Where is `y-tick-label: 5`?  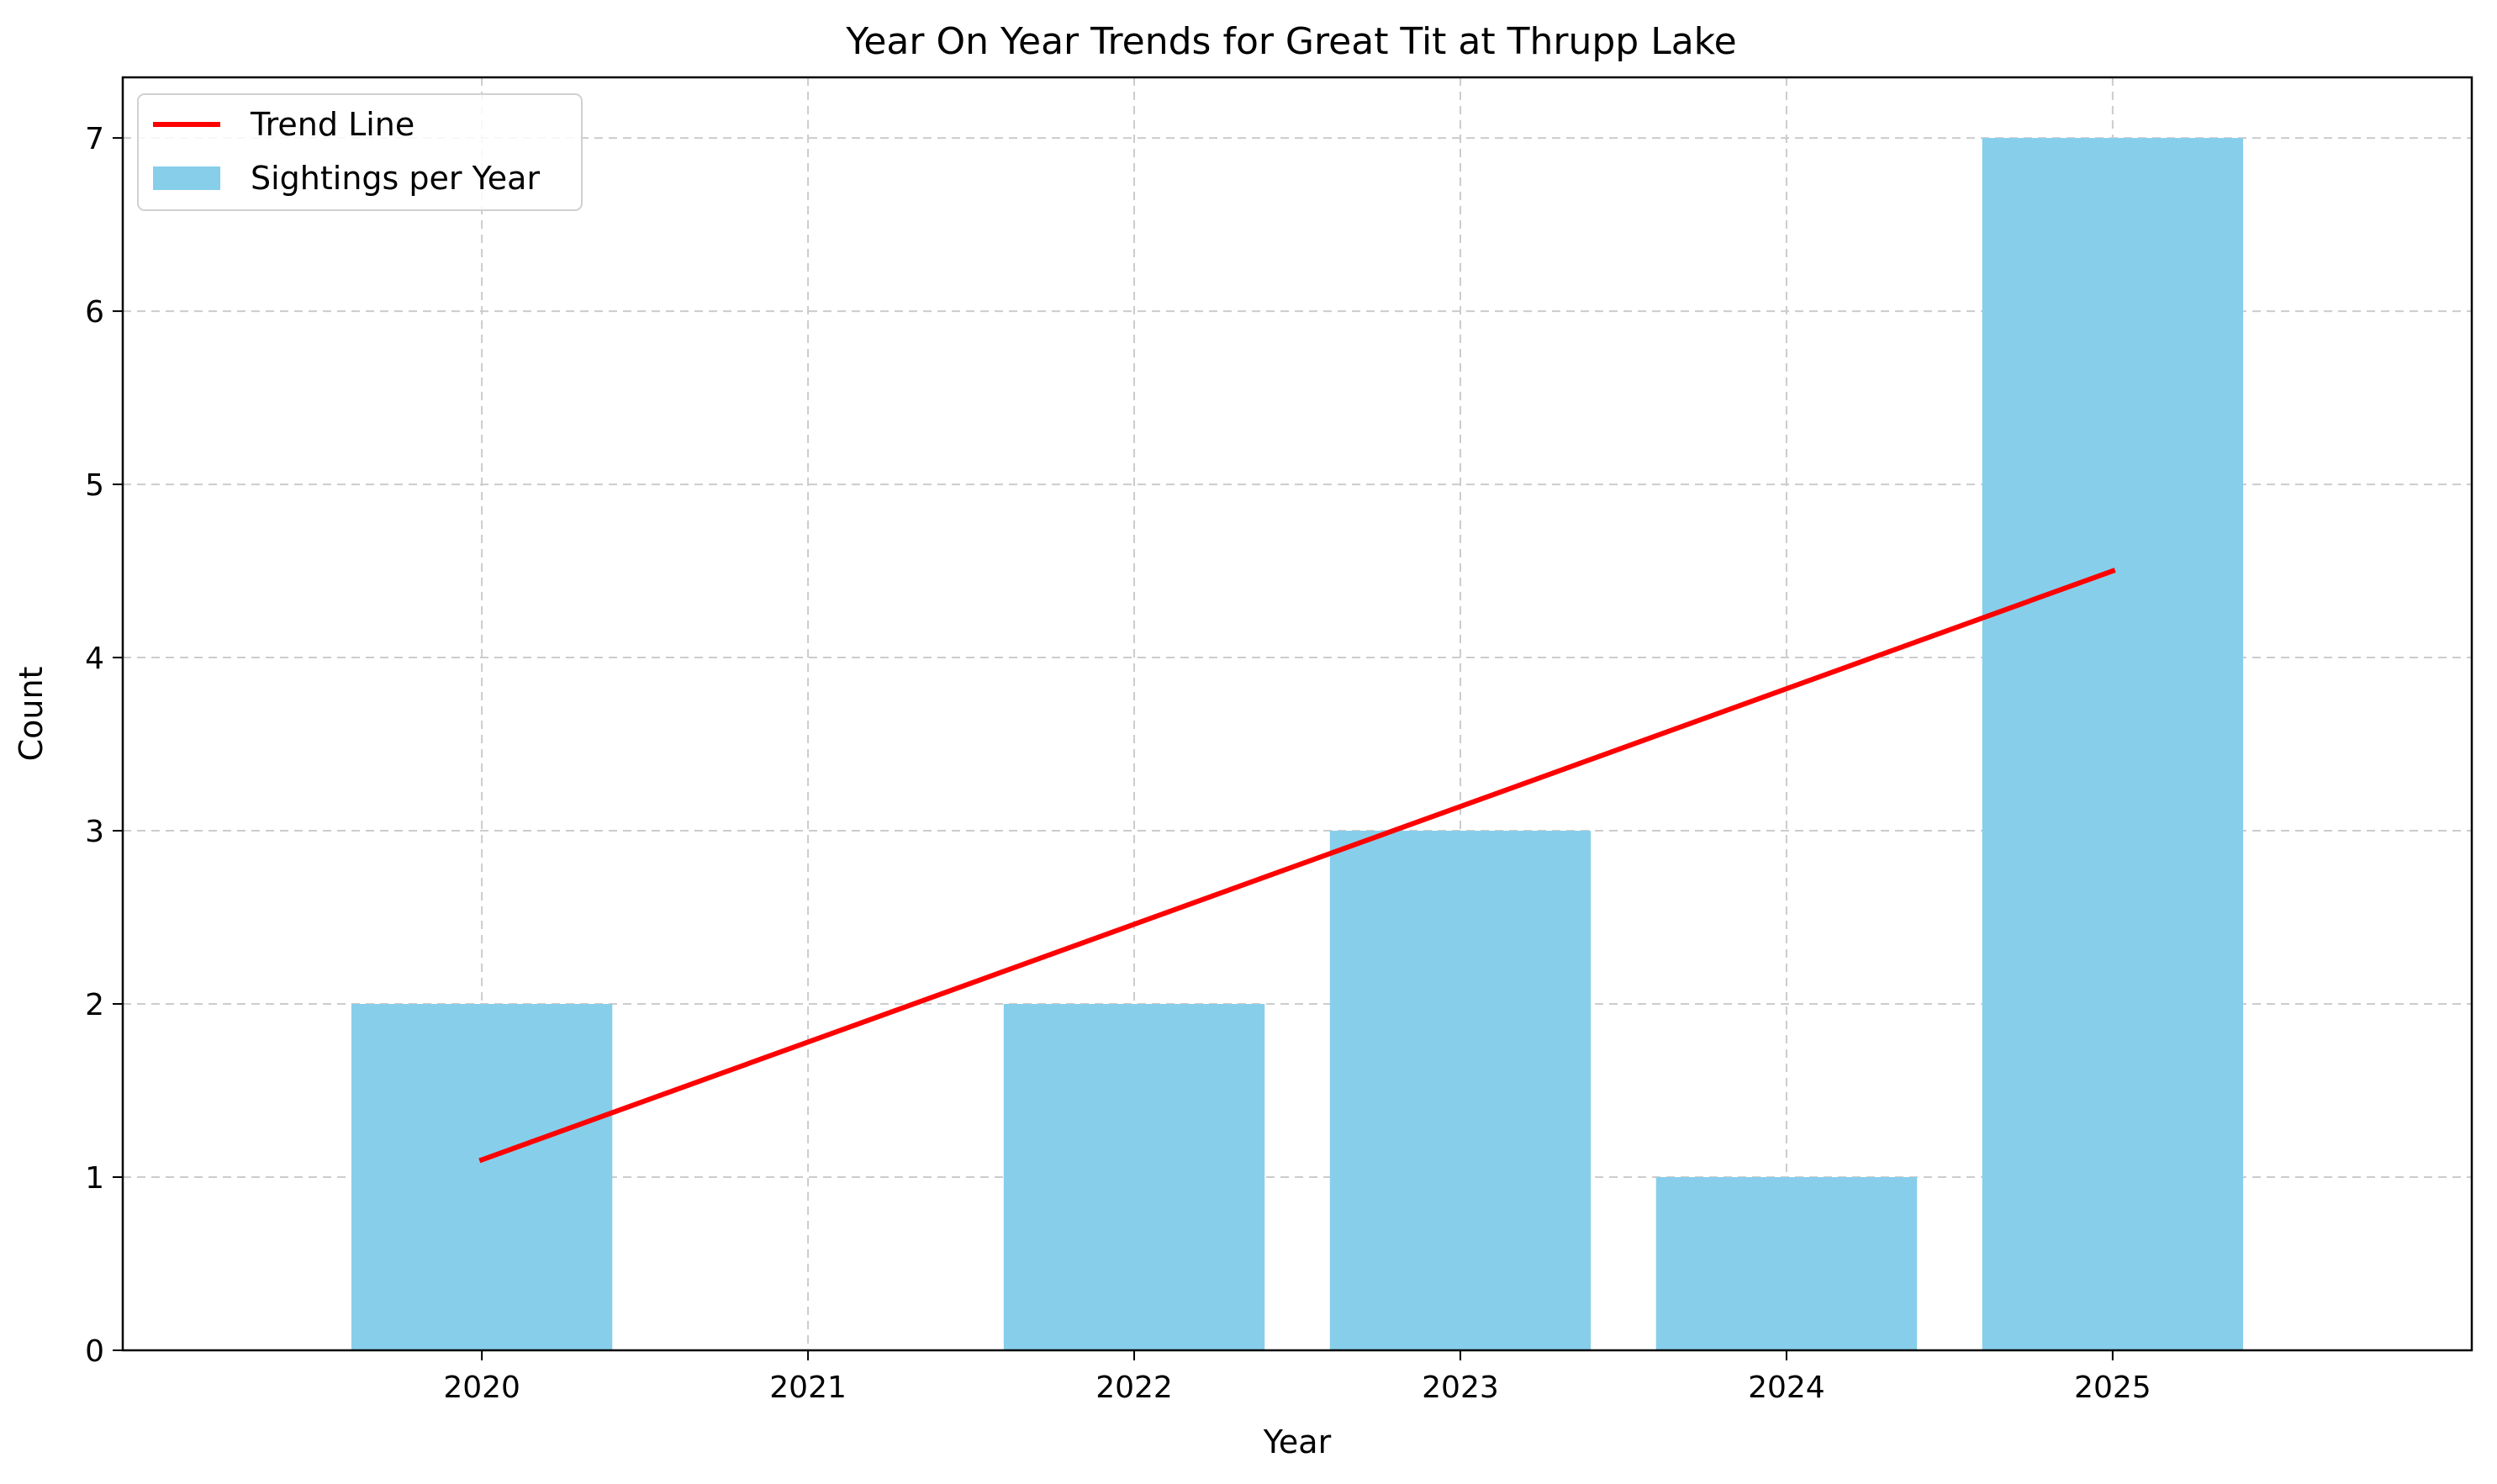 y-tick-label: 5 is located at coordinates (94, 486).